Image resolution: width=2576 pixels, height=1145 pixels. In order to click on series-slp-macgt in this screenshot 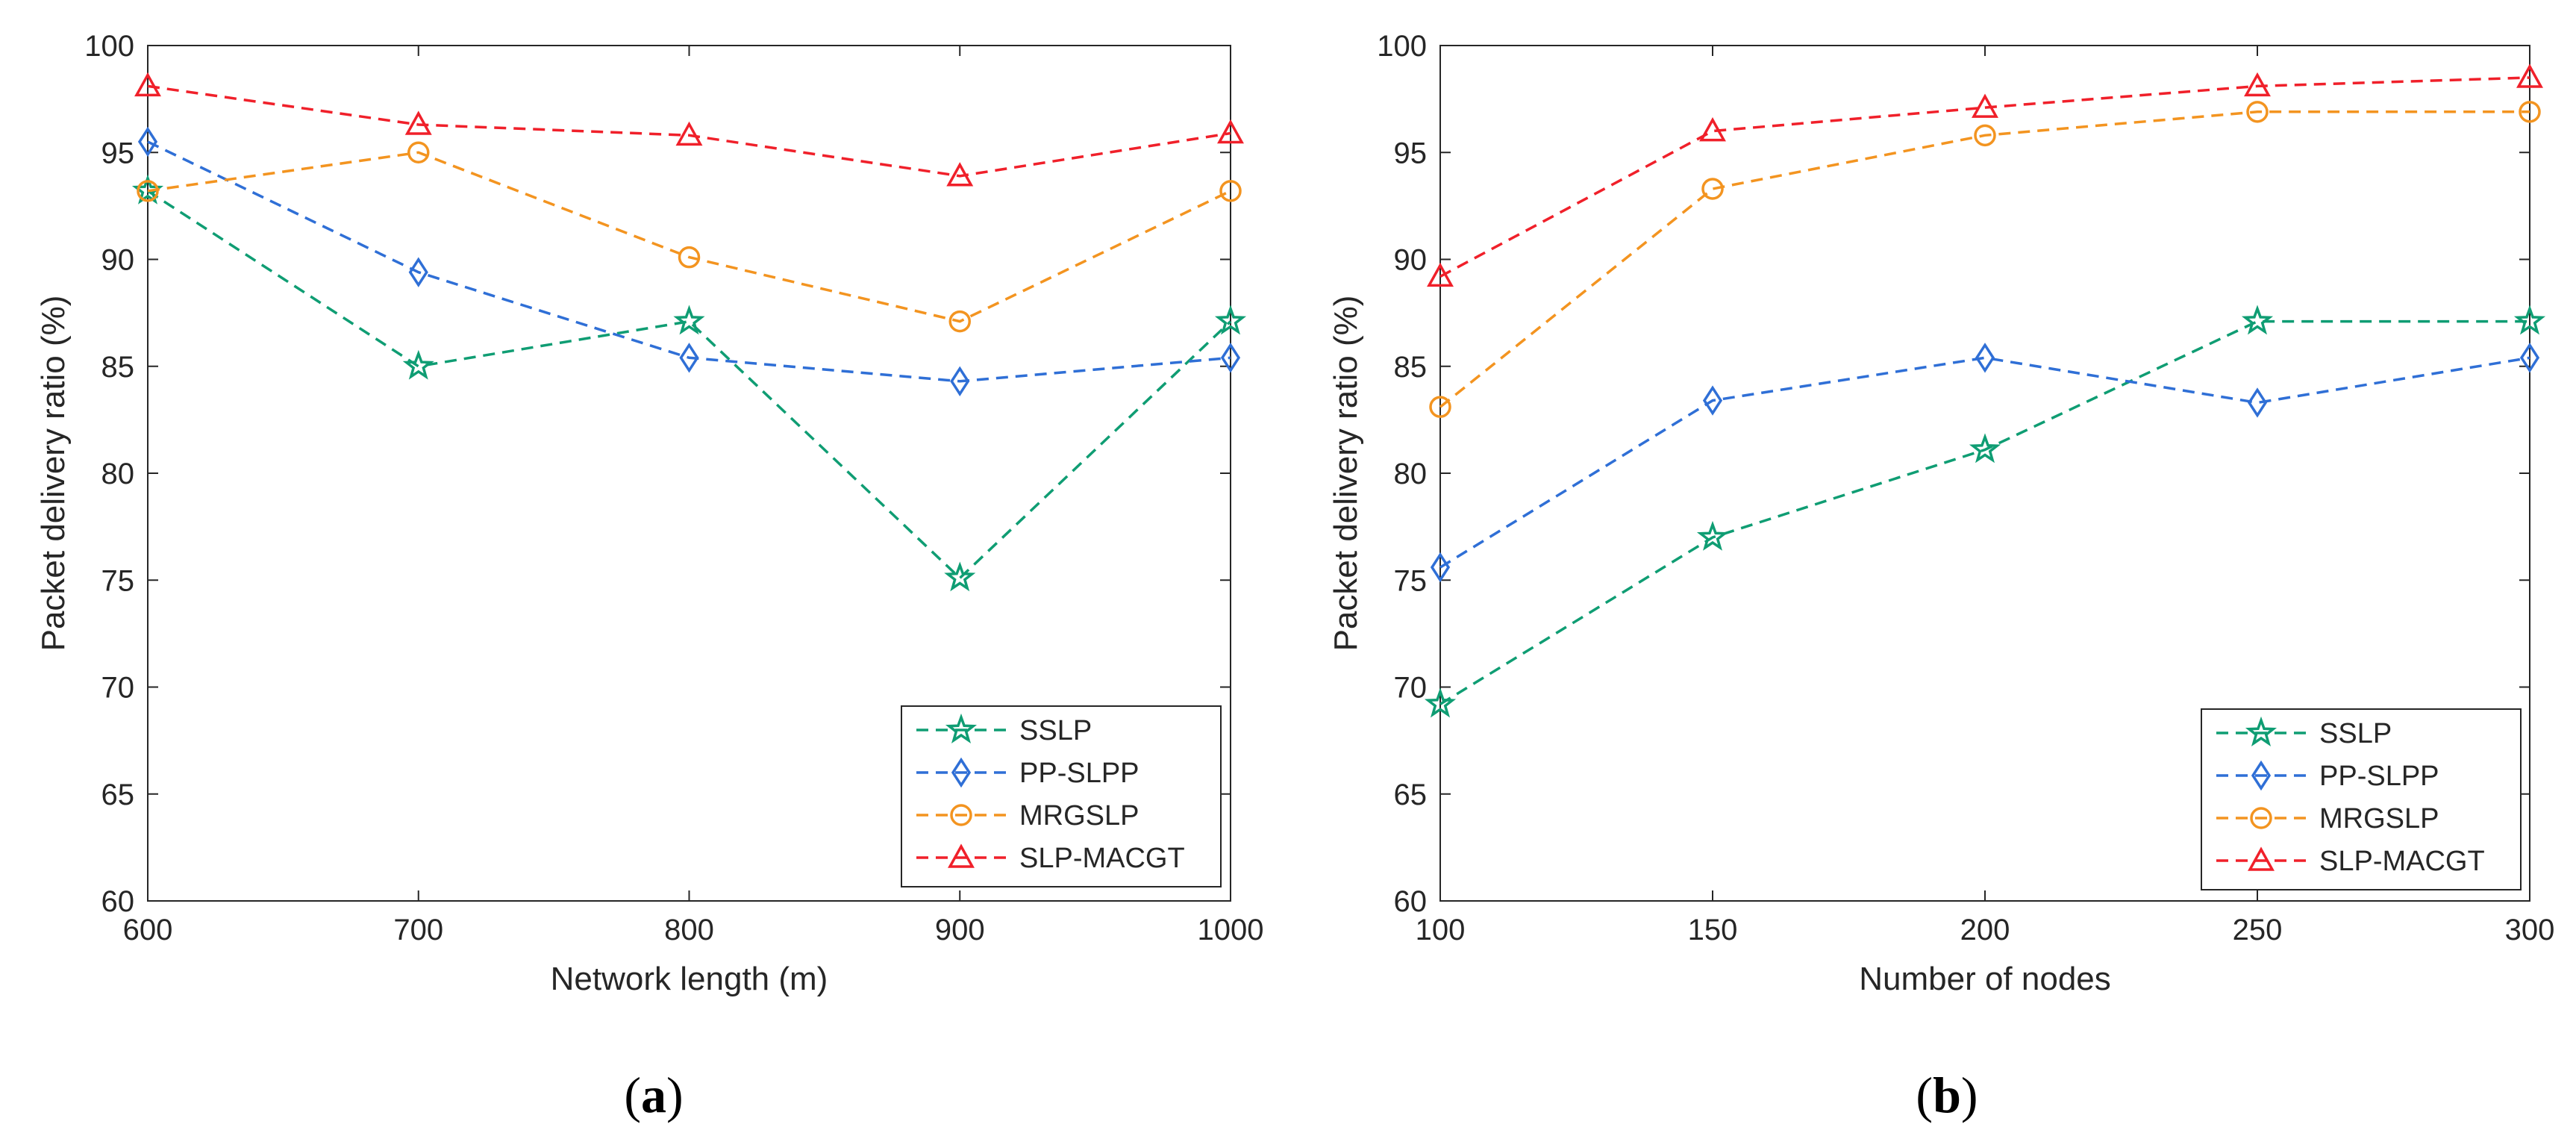, I will do `click(1985, 175)`.